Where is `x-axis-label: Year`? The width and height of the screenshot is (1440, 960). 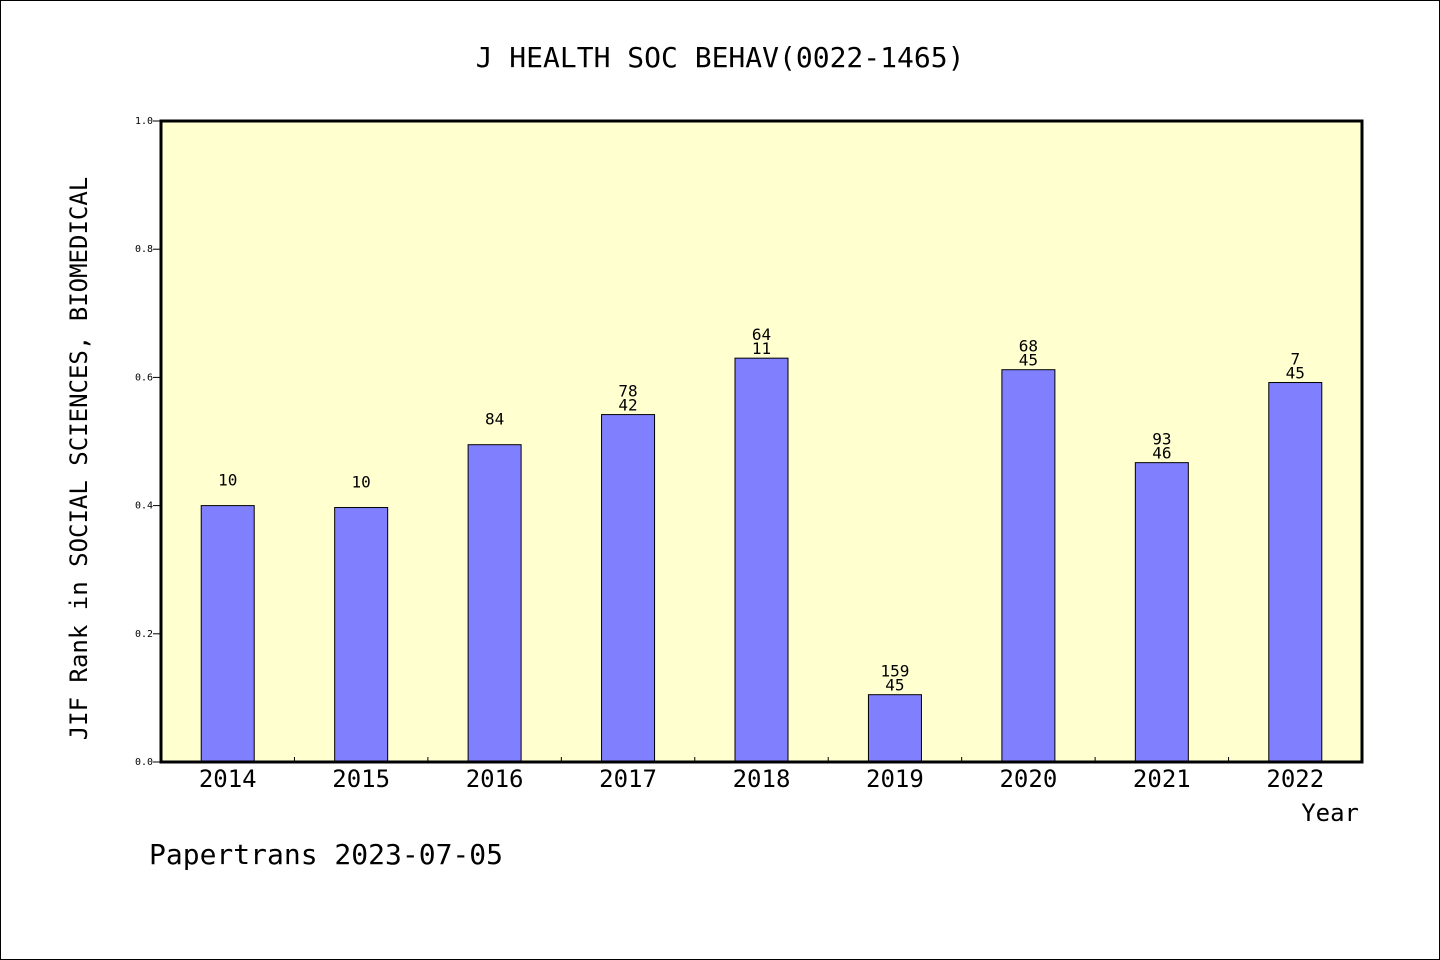 x-axis-label: Year is located at coordinates (1330, 813).